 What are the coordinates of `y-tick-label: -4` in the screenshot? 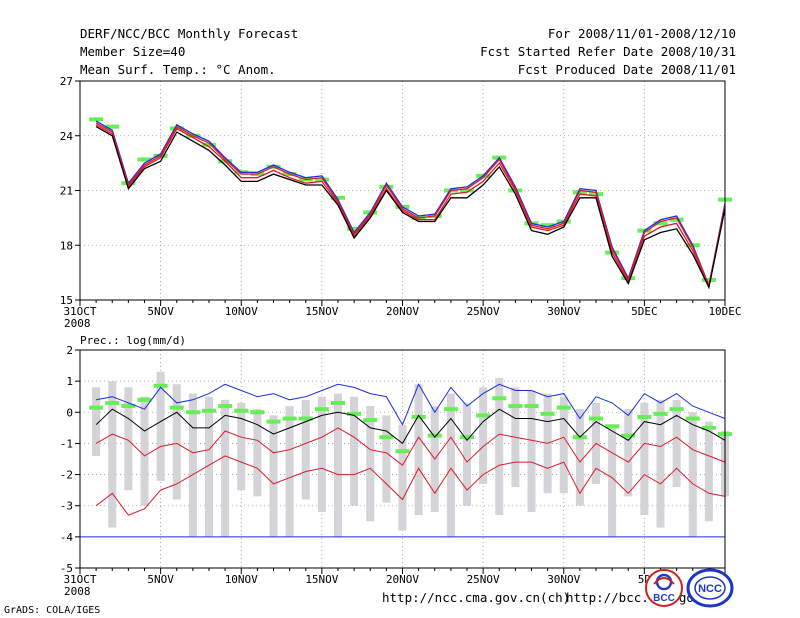 It's located at (67, 537).